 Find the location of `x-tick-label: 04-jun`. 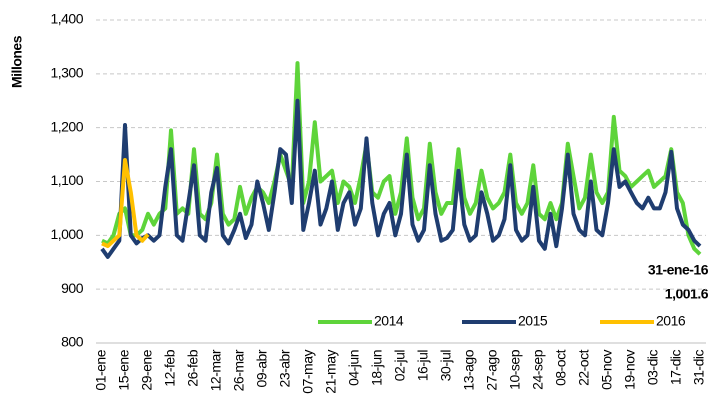

x-tick-label: 04-jun is located at coordinates (354, 368).